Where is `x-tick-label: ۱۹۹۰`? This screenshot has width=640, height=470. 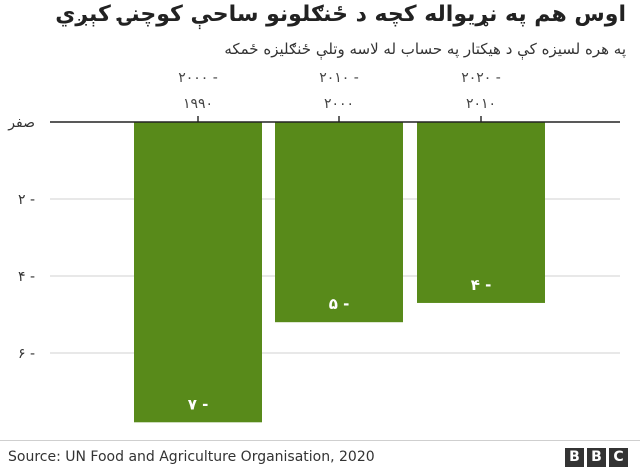 x-tick-label: ۱۹۹۰ is located at coordinates (198, 104).